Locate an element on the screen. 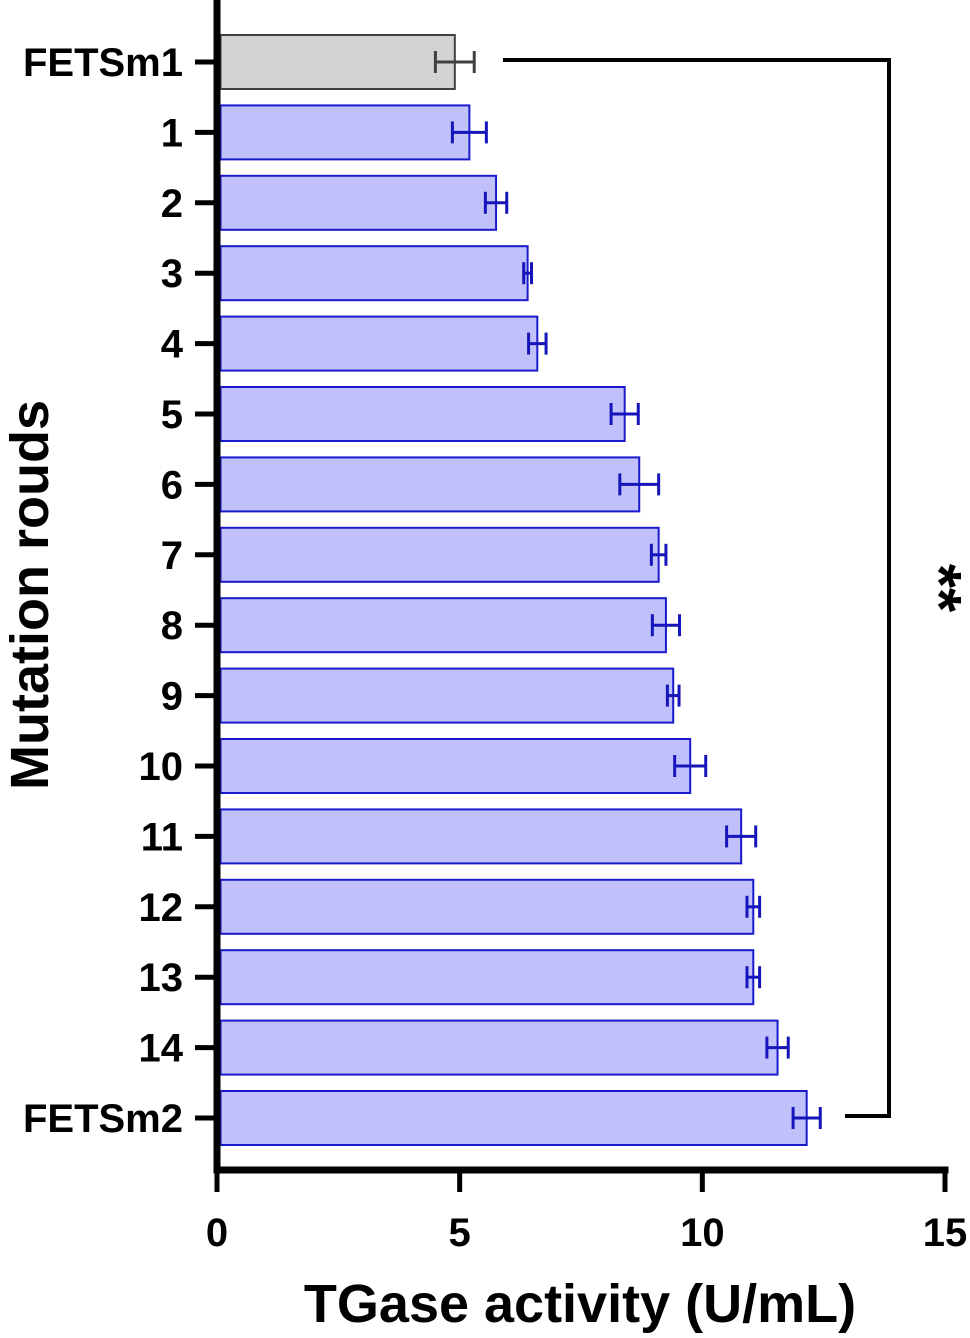 This screenshot has height=1338, width=970. error-bar-FETSm1 is located at coordinates (454, 62).